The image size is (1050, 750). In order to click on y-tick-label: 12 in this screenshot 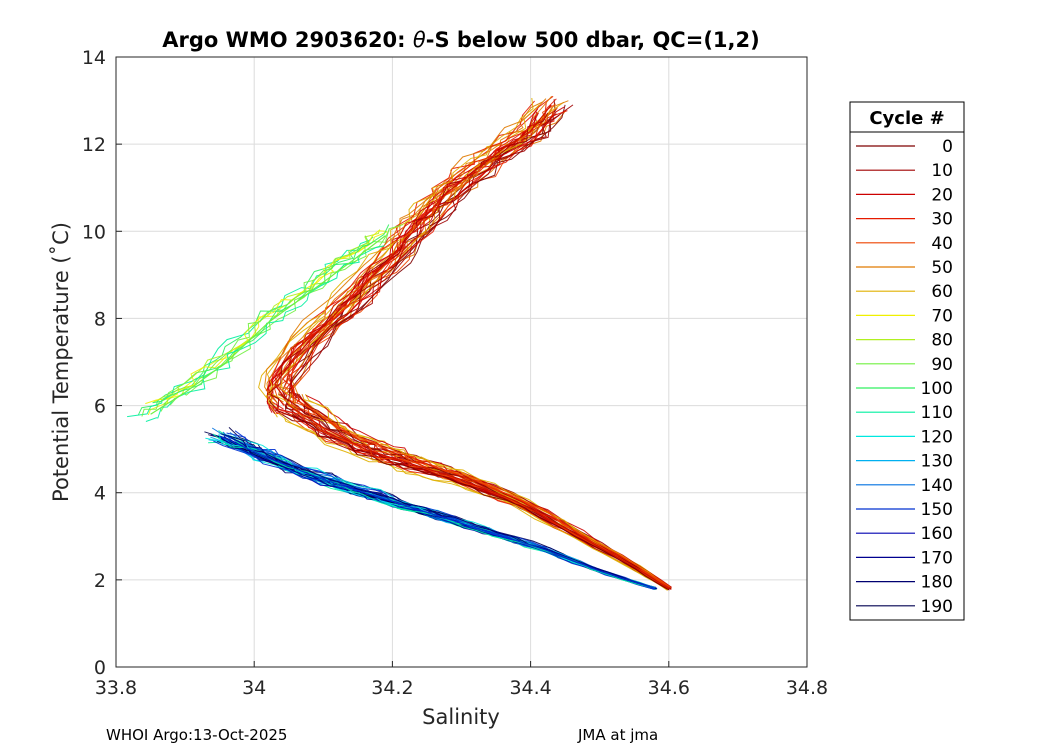, I will do `click(94, 145)`.